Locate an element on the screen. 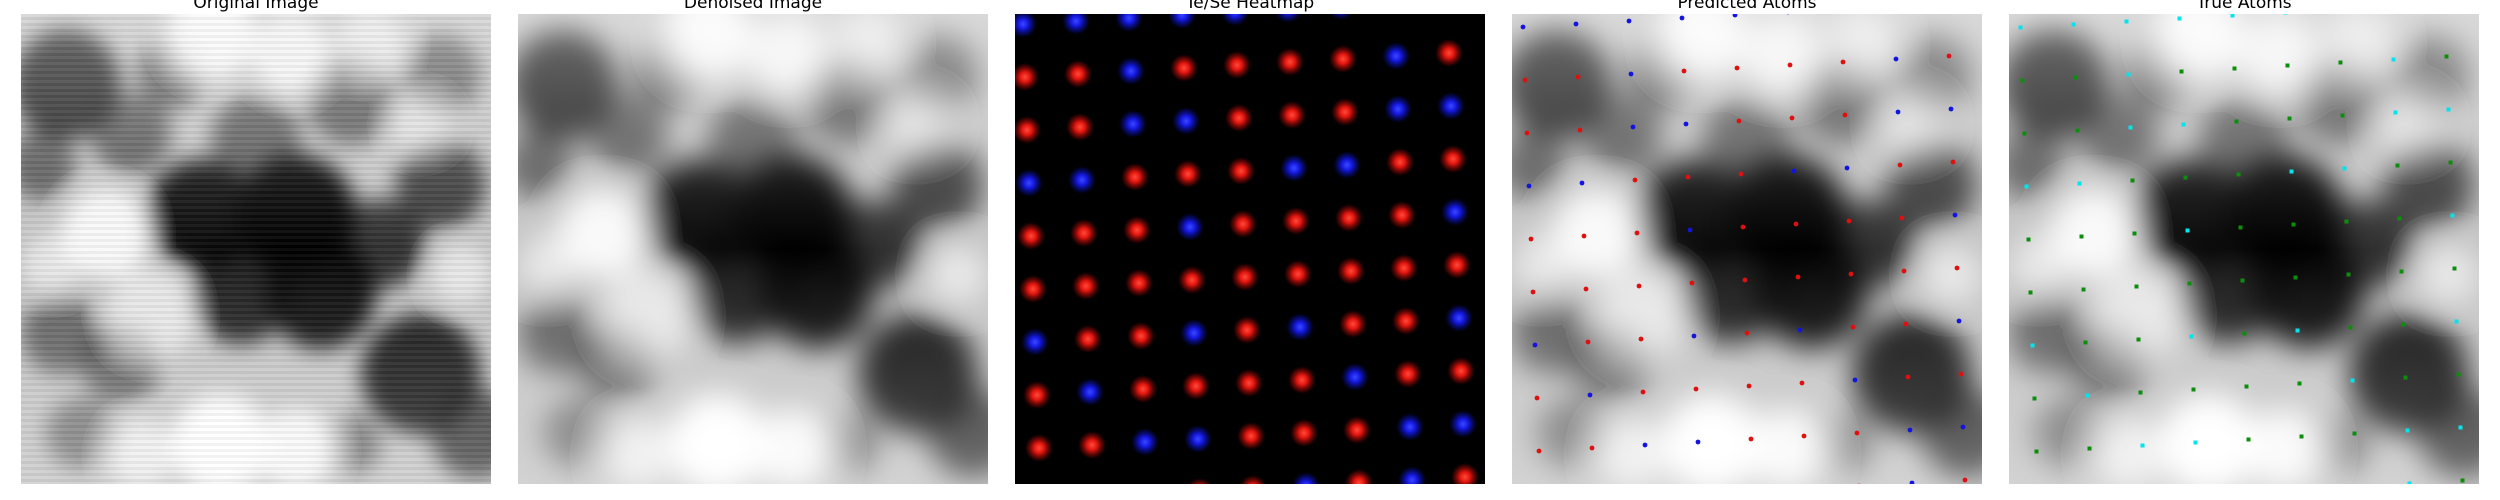 The image size is (2500, 500). panel-title: Te/Se Heatmap is located at coordinates (1250, 6).